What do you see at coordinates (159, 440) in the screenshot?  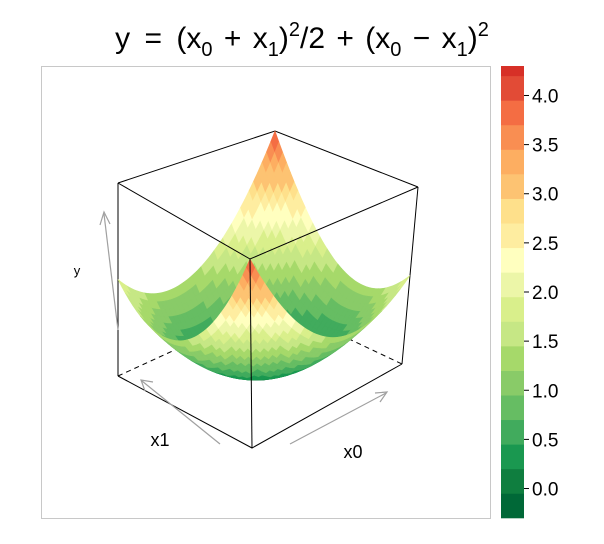 I see `x1-axis-label: x1` at bounding box center [159, 440].